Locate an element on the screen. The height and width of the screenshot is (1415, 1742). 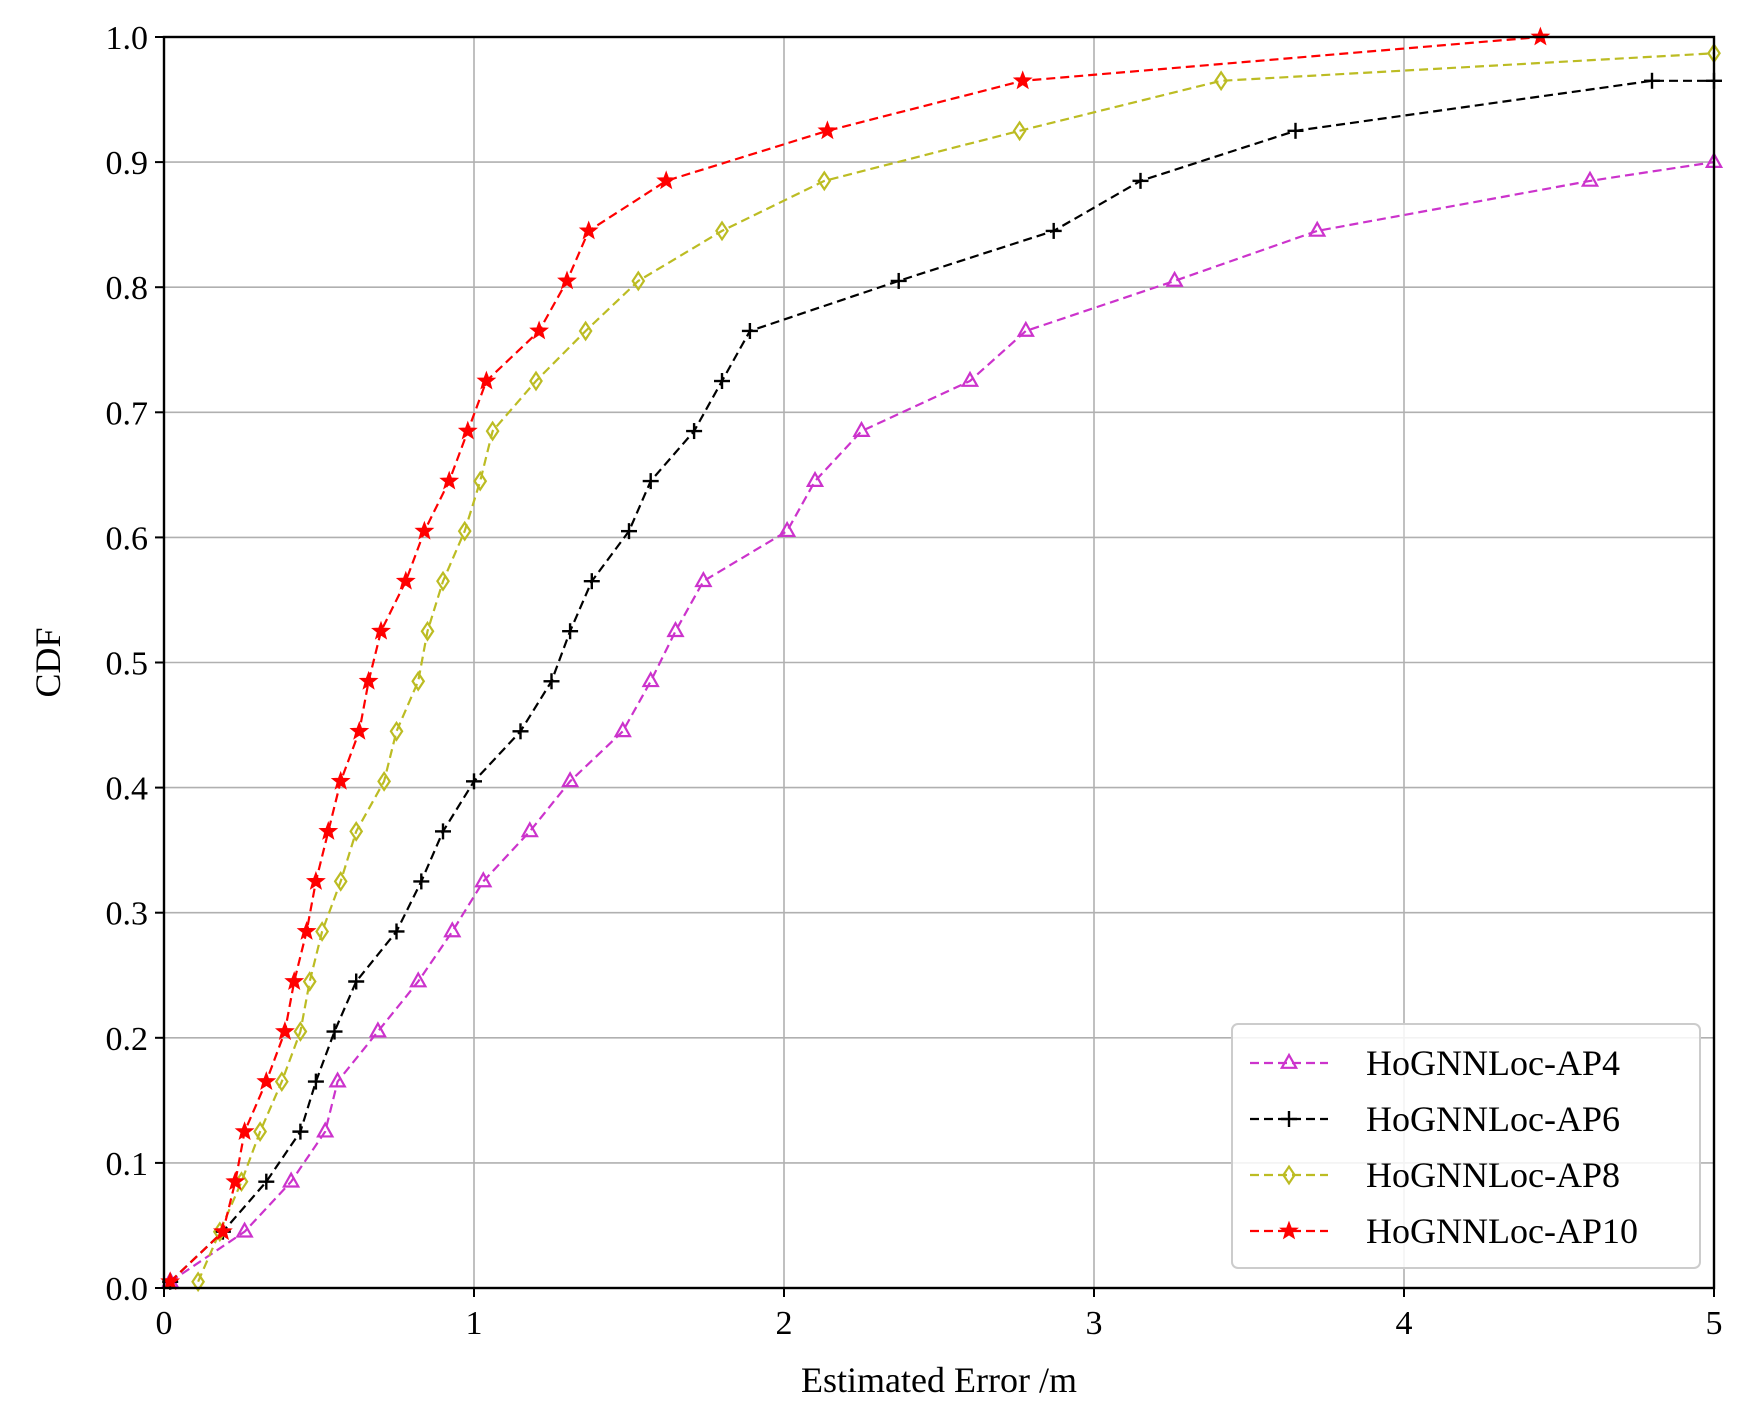
legend-box is located at coordinates (1466, 1146).